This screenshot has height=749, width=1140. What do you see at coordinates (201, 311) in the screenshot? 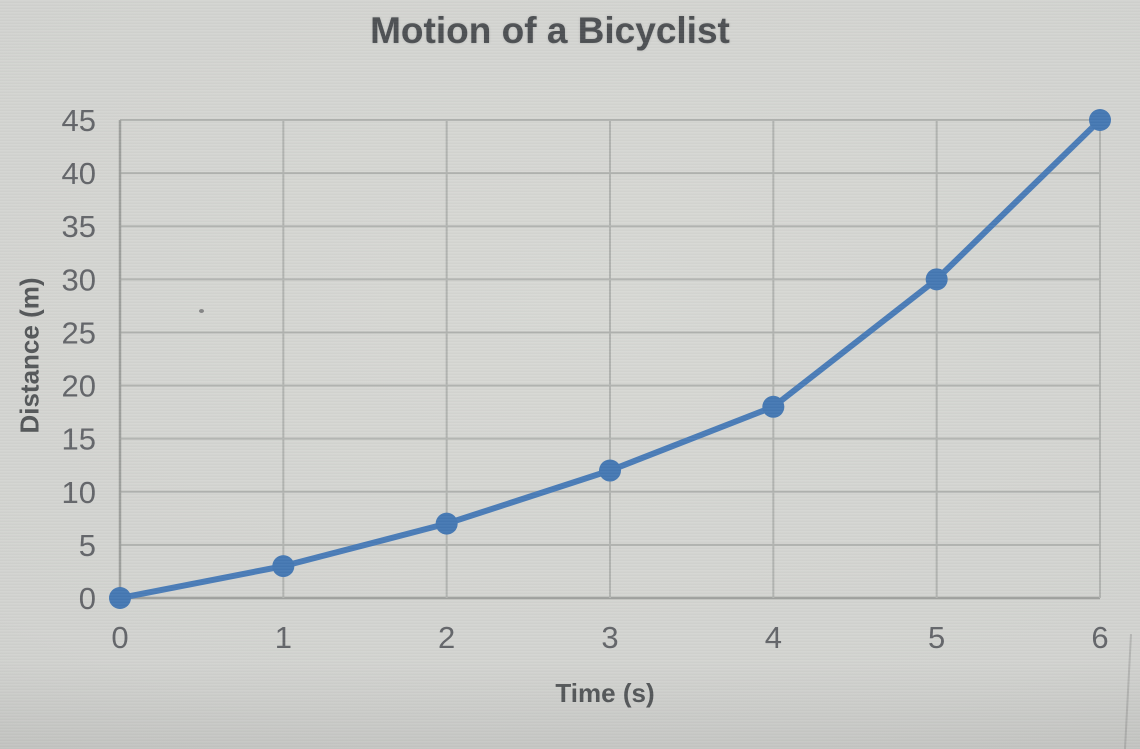
I see `dust-speck-artifact` at bounding box center [201, 311].